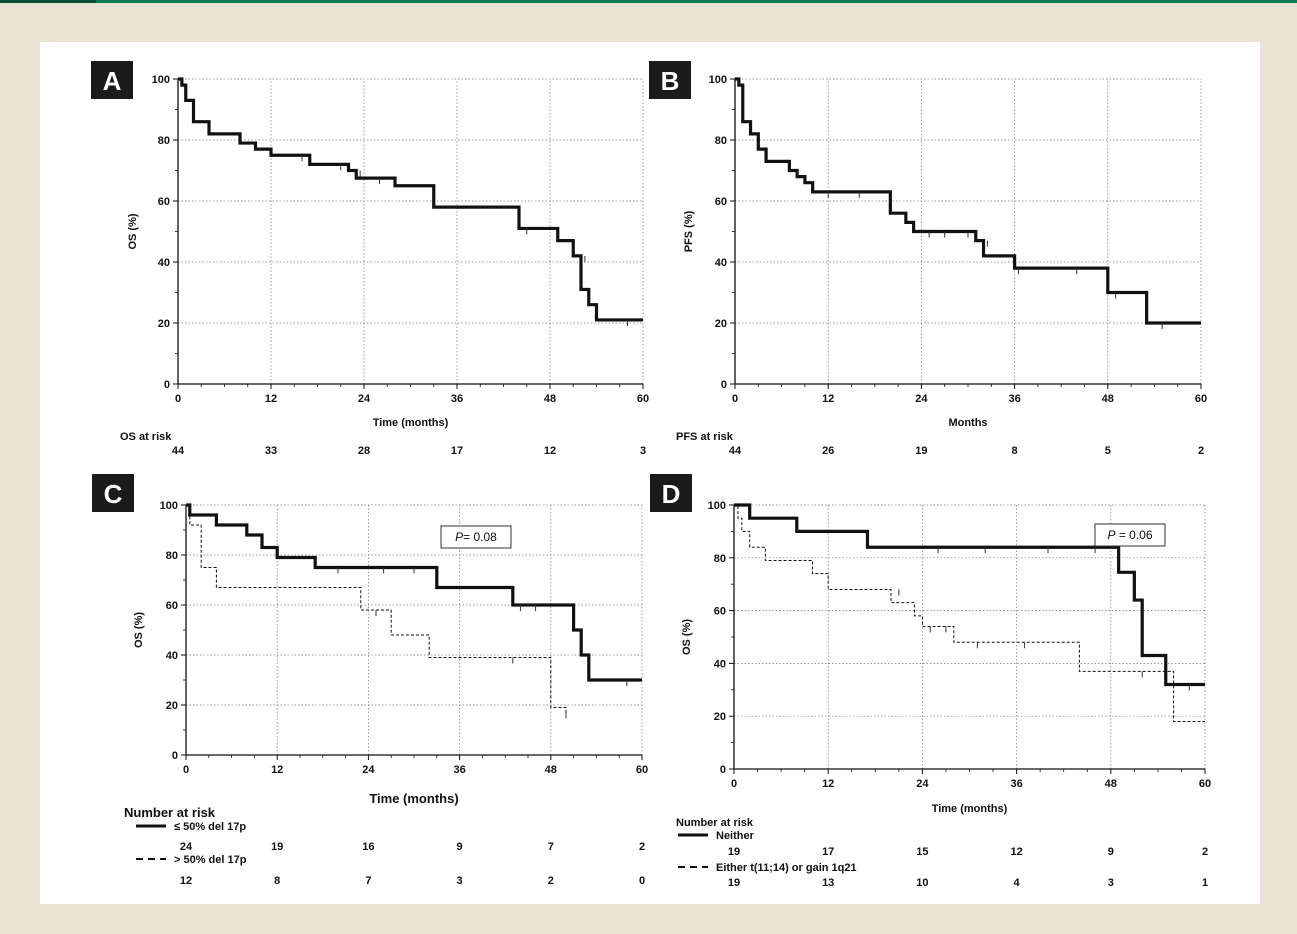  I want to click on p-value-text: = 0.08, so click(480, 537).